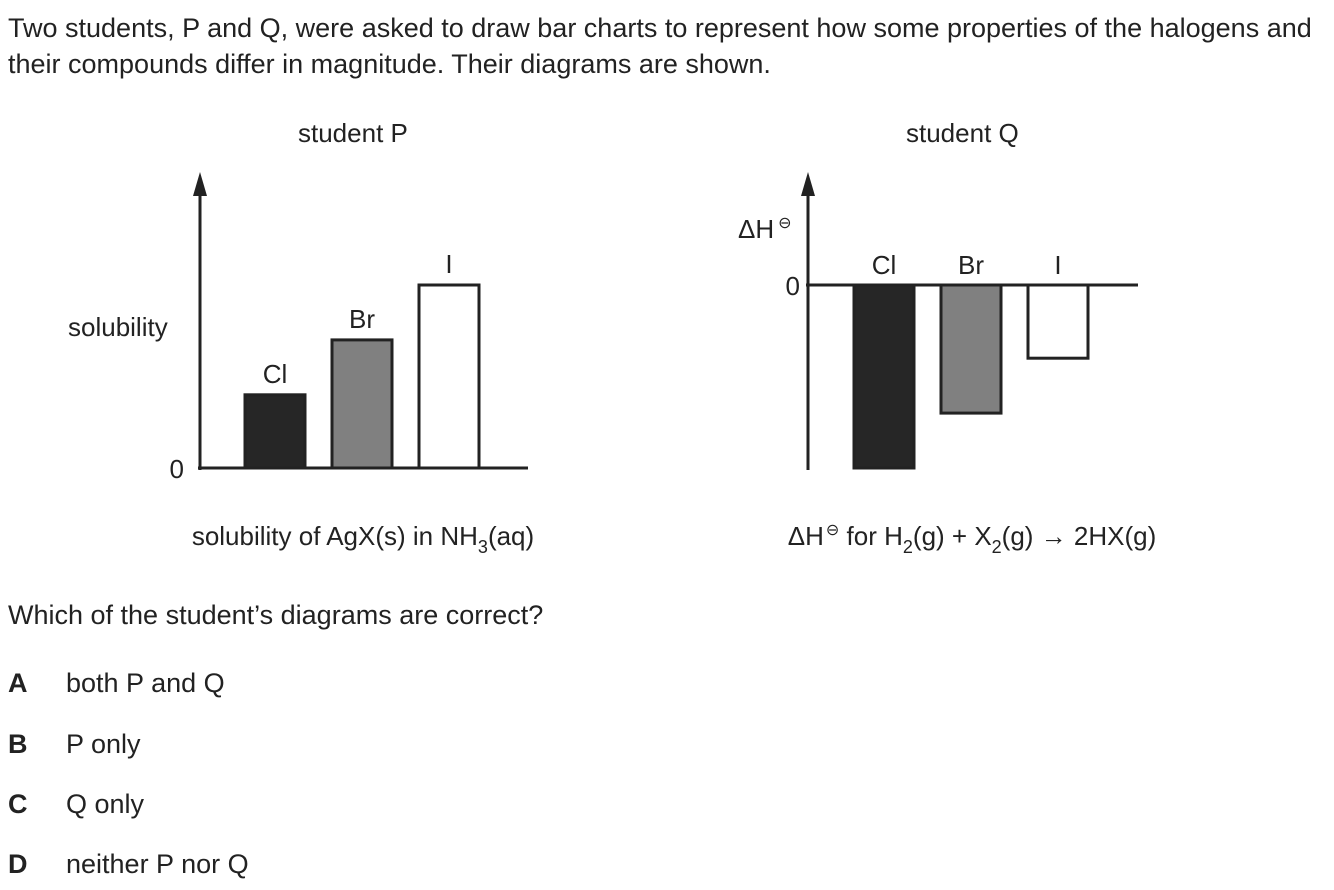 The height and width of the screenshot is (890, 1334). Describe the element at coordinates (784, 223) in the screenshot. I see `chart-q-y-label-sup: ⊖` at that location.